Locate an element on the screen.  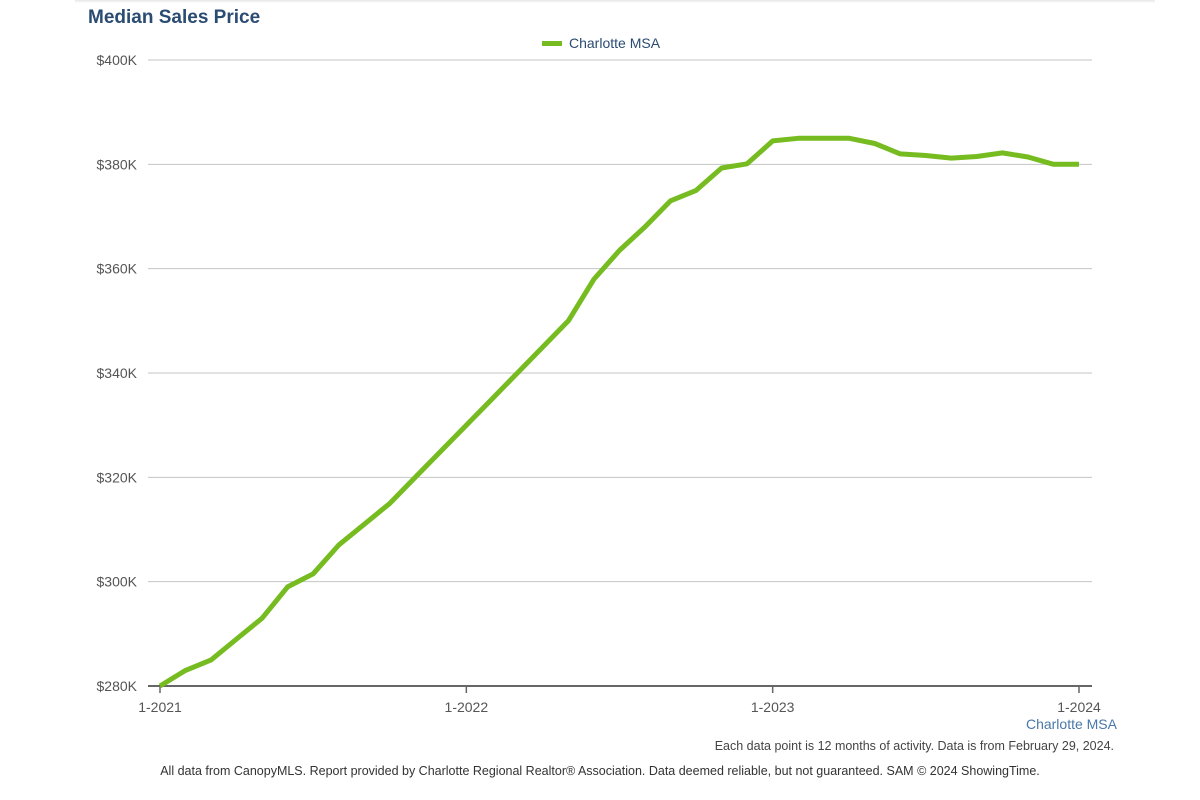
chart-title: Median Sales Price is located at coordinates (174, 17).